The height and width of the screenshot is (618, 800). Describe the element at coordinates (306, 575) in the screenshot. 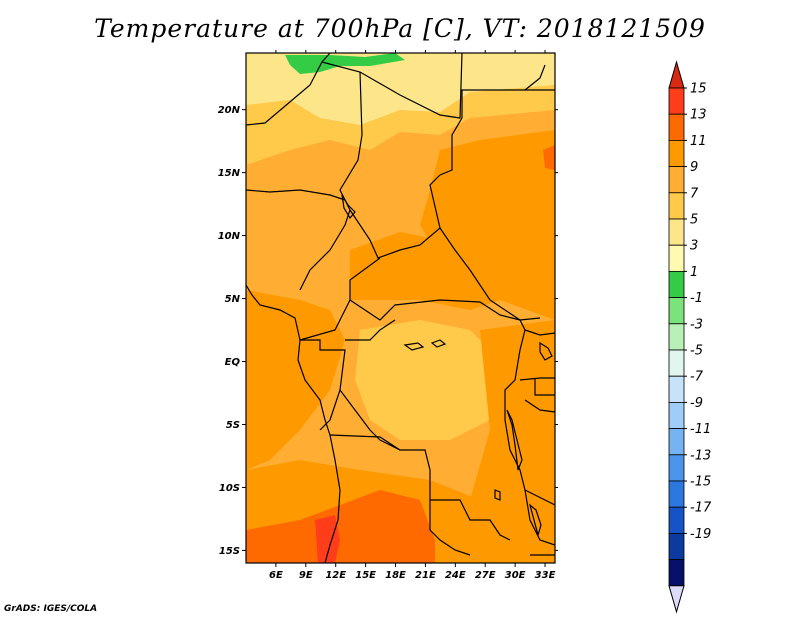

I see `lon-tick-label: 9E` at that location.